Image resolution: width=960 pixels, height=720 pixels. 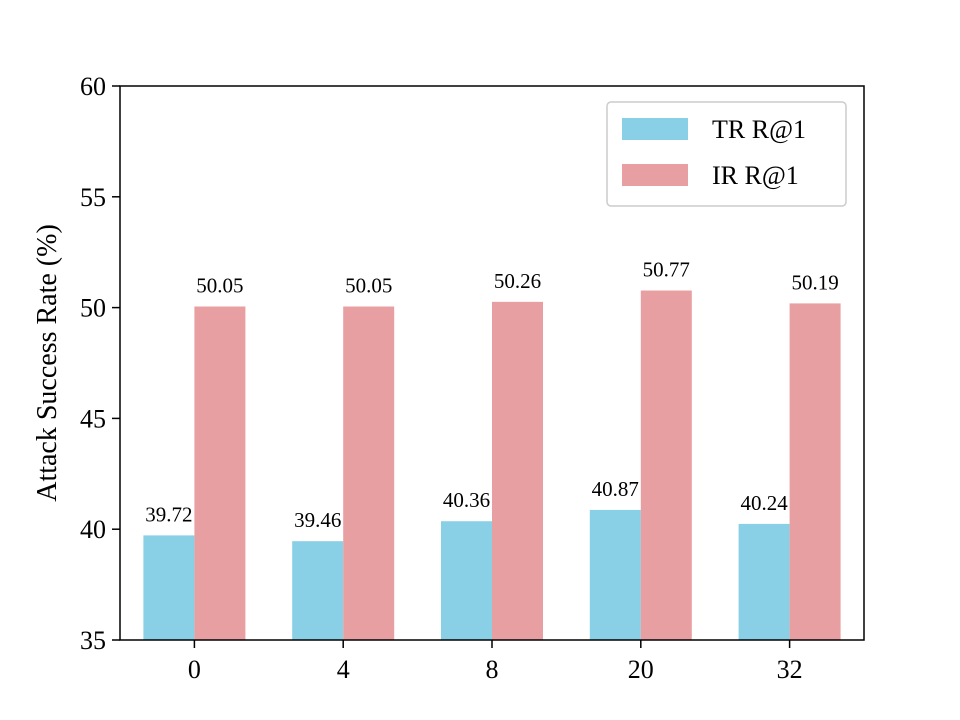 I want to click on y-tick-label-55: 55, so click(x=93, y=197).